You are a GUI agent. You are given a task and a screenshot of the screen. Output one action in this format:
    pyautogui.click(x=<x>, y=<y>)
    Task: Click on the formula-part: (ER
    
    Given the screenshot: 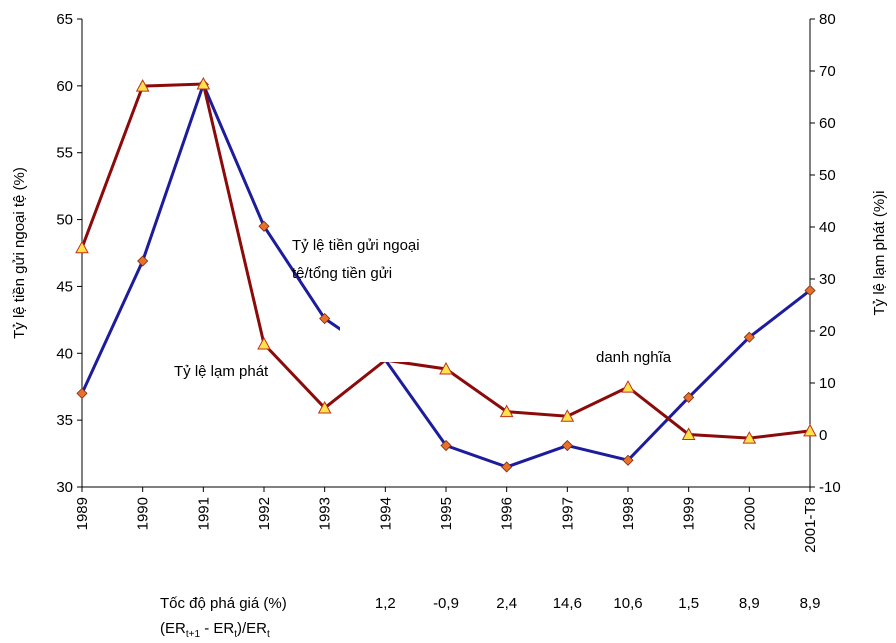 What is the action you would take?
    pyautogui.click(x=173, y=628)
    